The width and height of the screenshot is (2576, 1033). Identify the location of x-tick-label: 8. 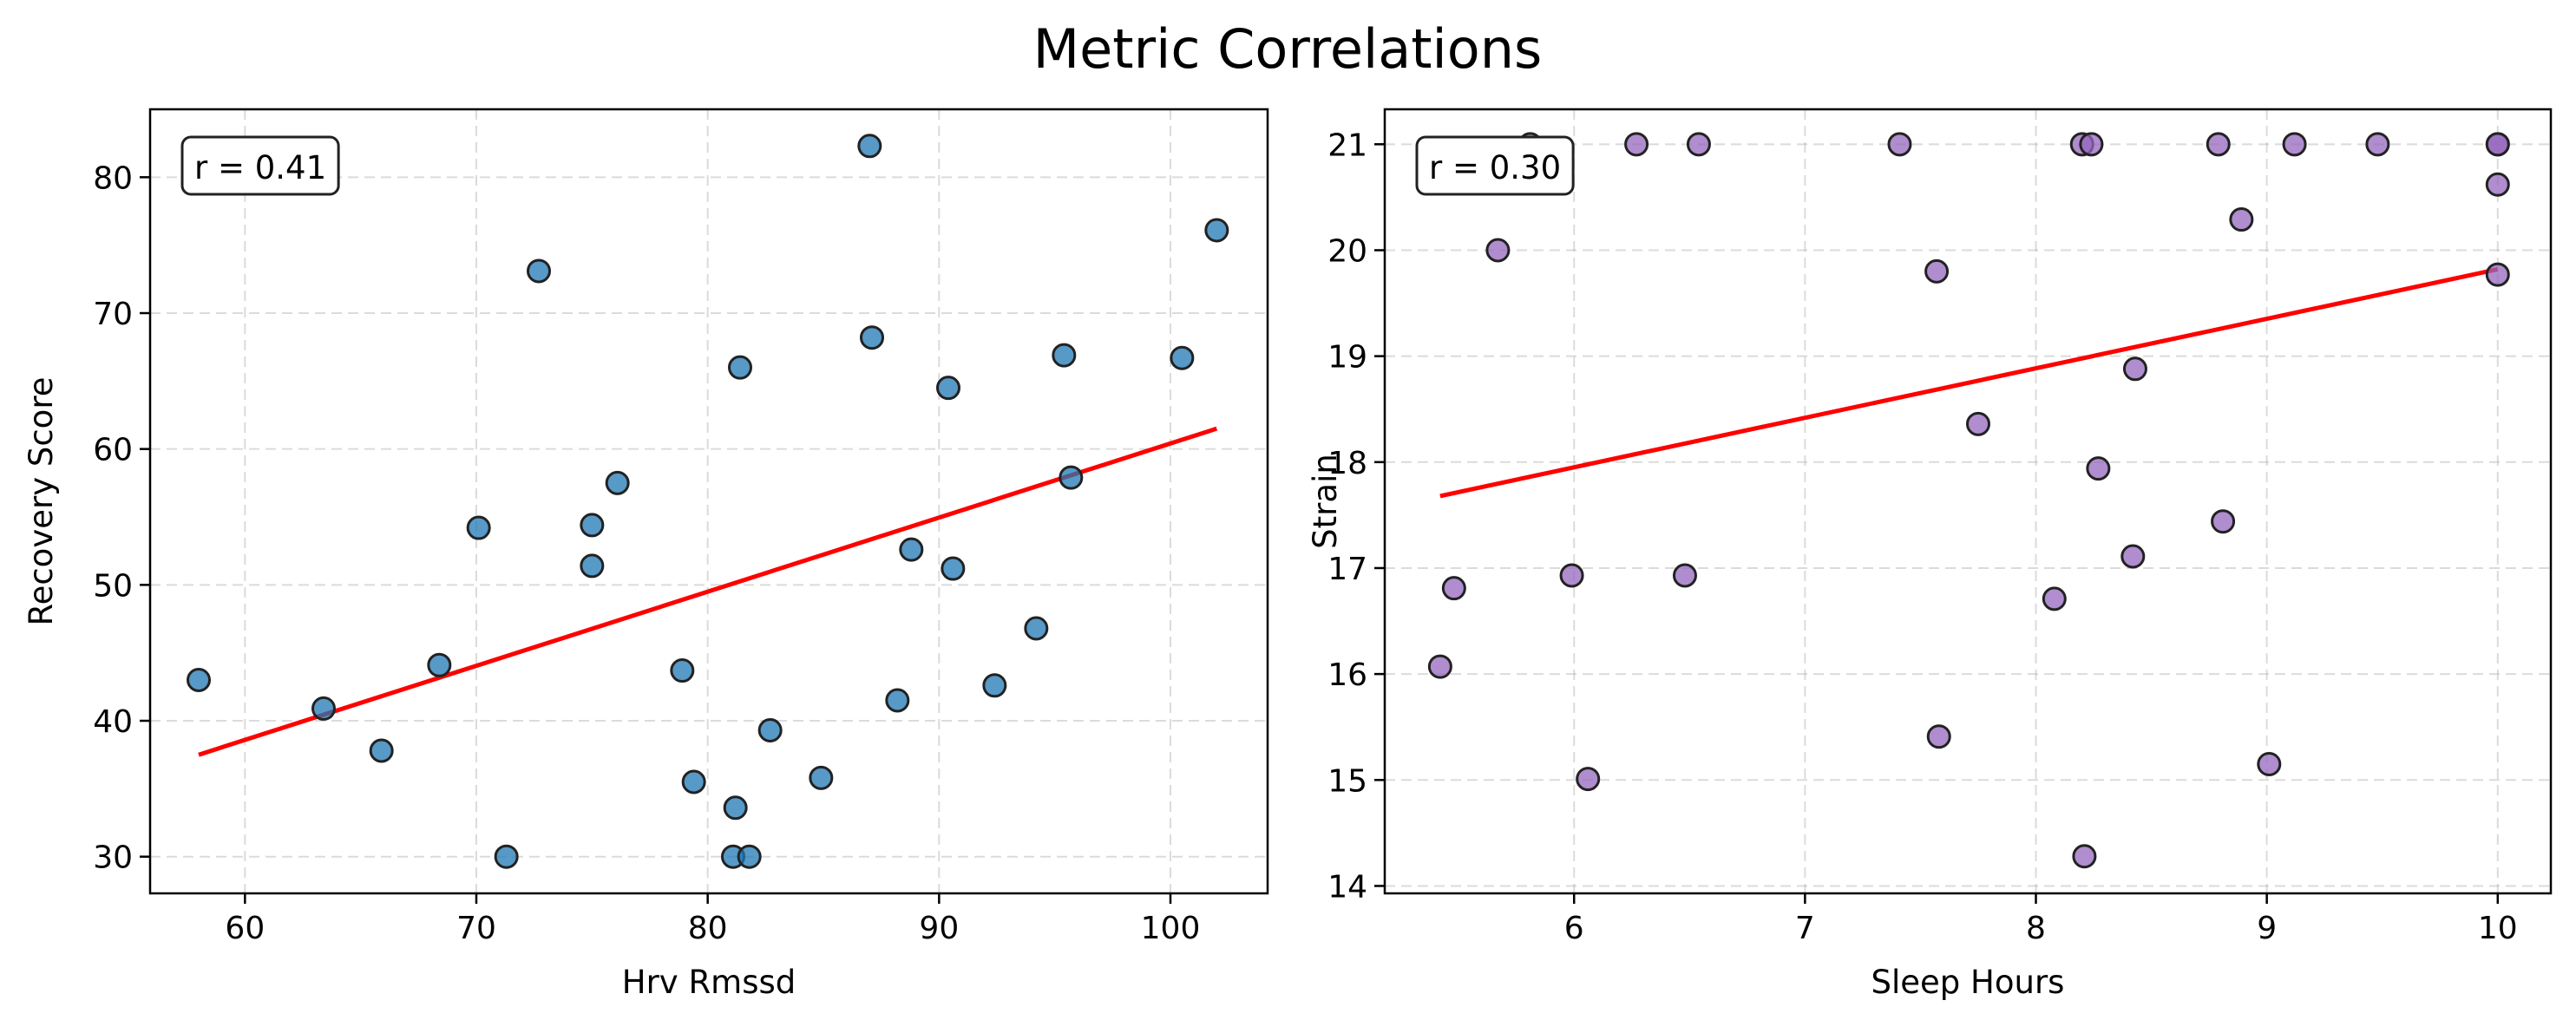
(2036, 928).